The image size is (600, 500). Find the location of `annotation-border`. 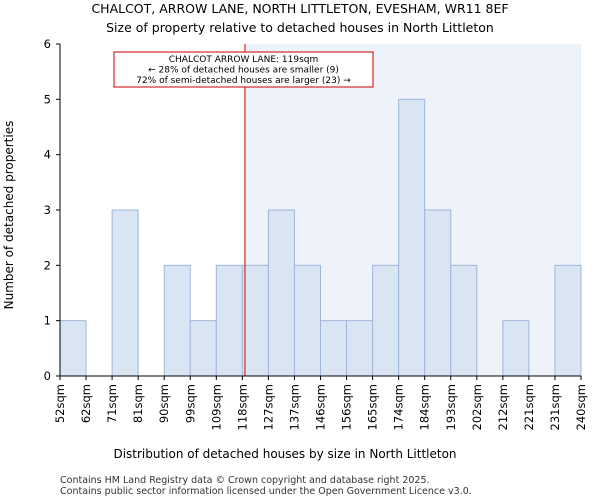

annotation-border is located at coordinates (243, 69).